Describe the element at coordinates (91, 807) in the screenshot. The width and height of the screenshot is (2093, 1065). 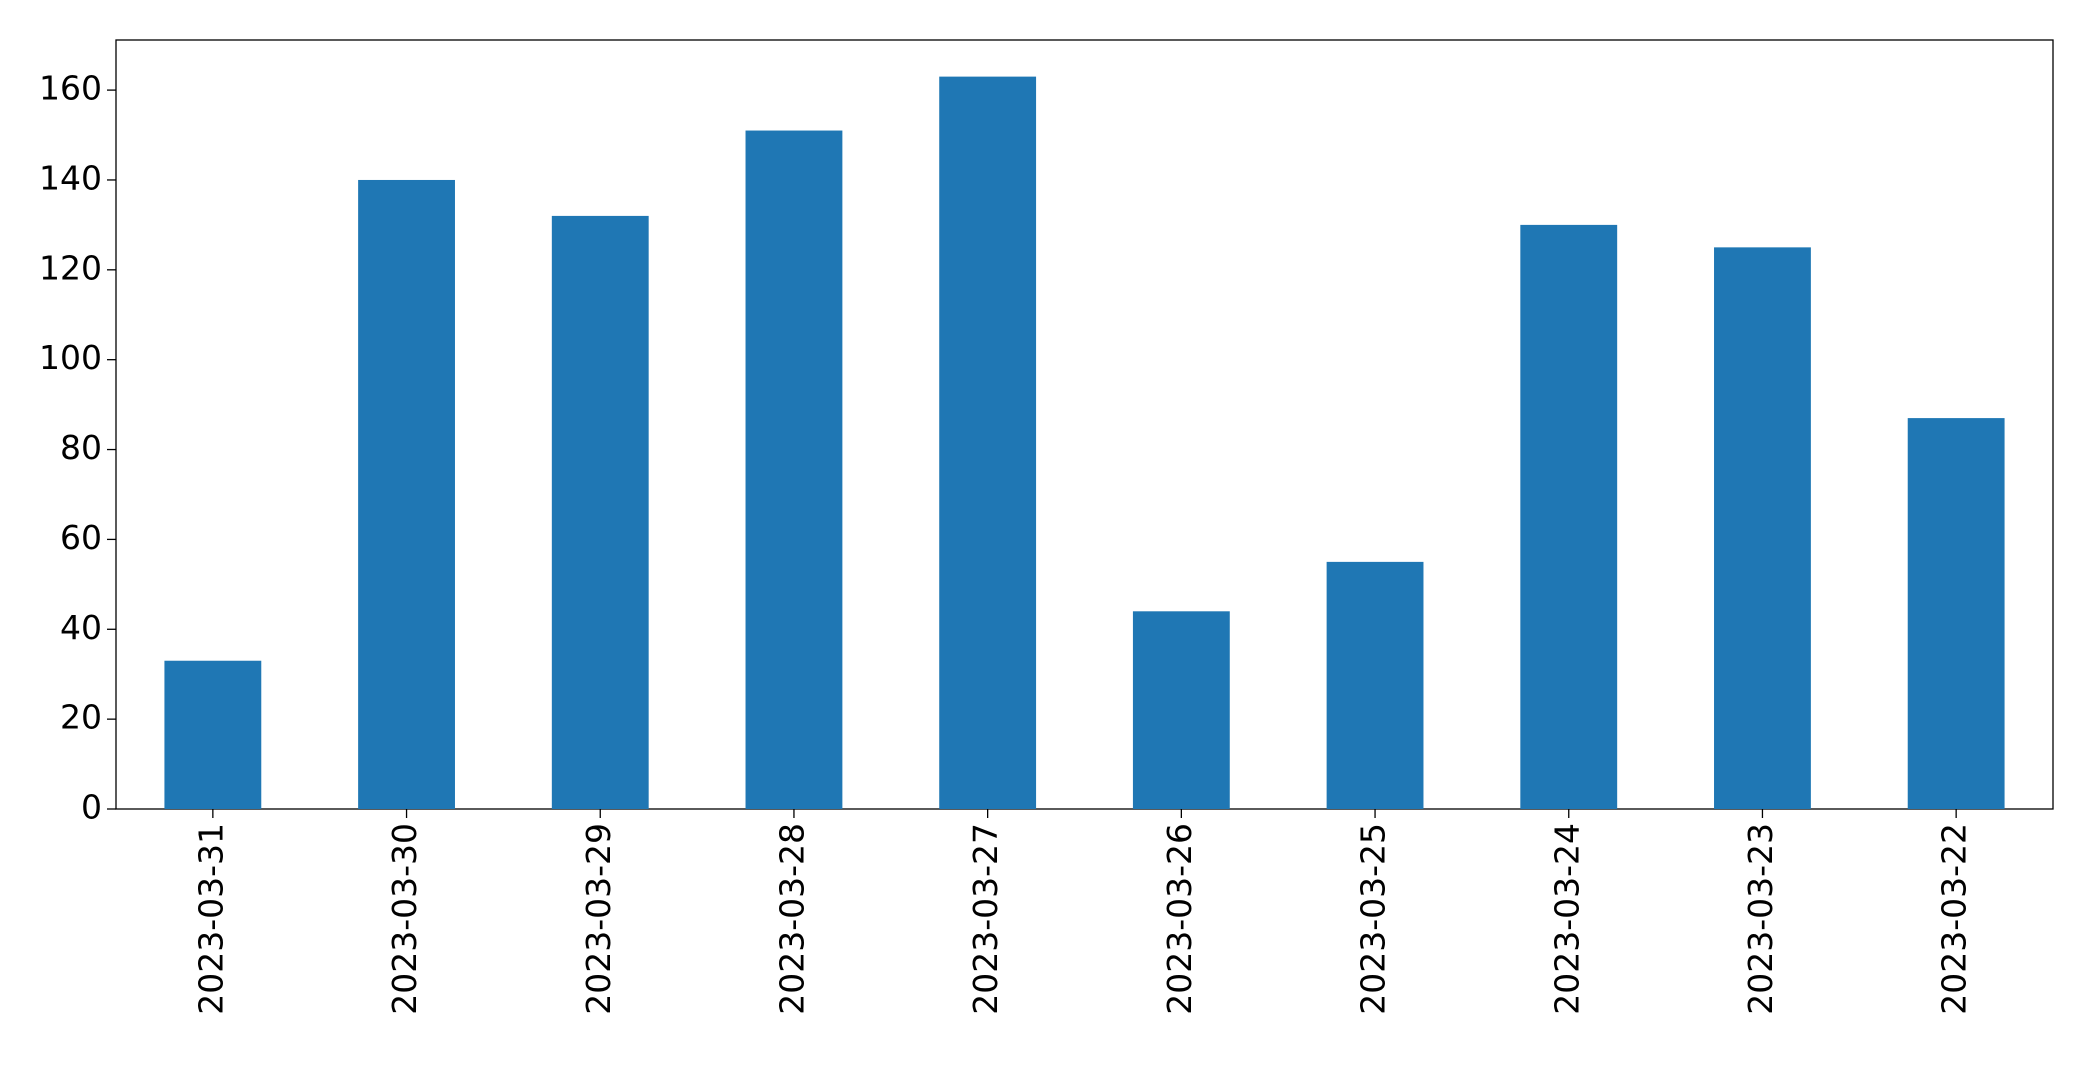
I see `y-tick-label: 0` at that location.